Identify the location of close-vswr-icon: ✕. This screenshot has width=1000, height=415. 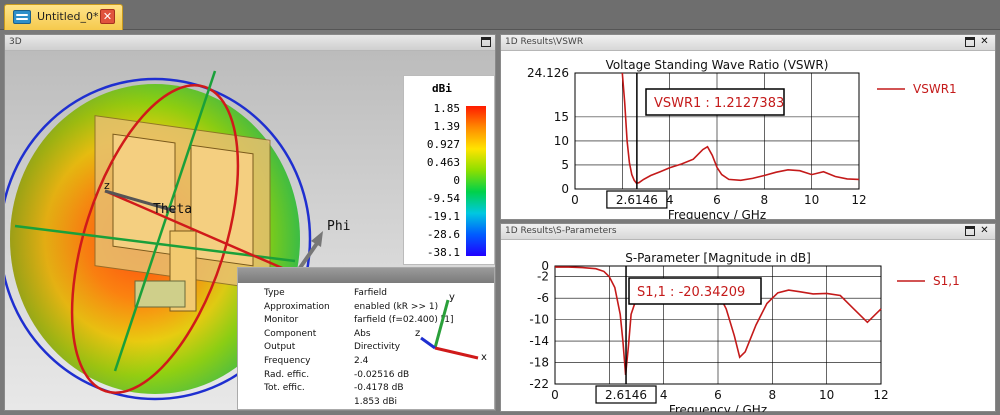
(984, 41).